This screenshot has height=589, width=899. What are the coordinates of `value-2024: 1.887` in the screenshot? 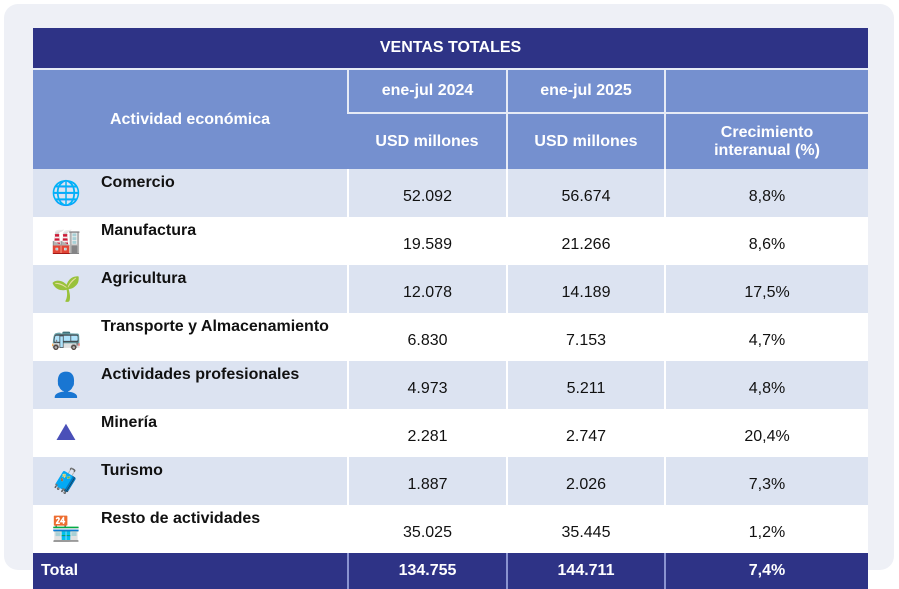 It's located at (427, 481).